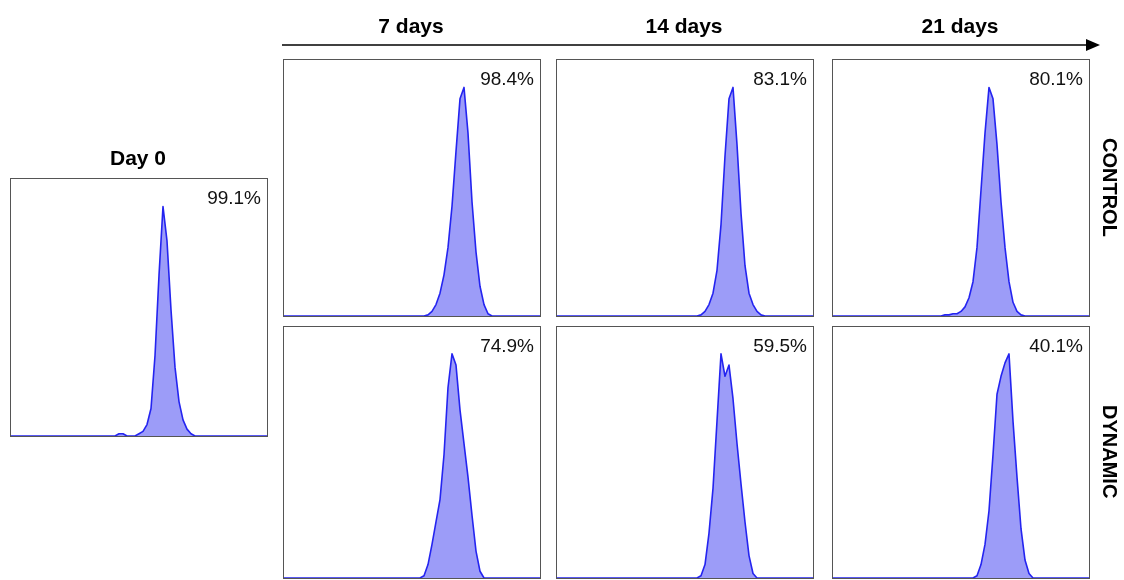  What do you see at coordinates (1109, 452) in the screenshot?
I see `y2-axis-title: DYNAMIC` at bounding box center [1109, 452].